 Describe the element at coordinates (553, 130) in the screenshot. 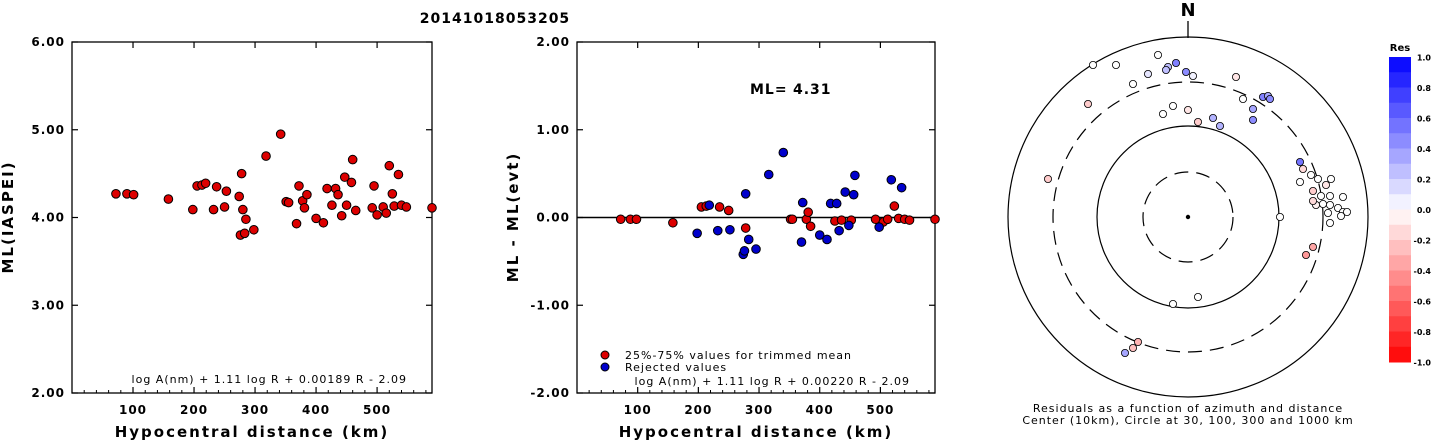

I see `middle-y-tick-label: 1.00` at that location.